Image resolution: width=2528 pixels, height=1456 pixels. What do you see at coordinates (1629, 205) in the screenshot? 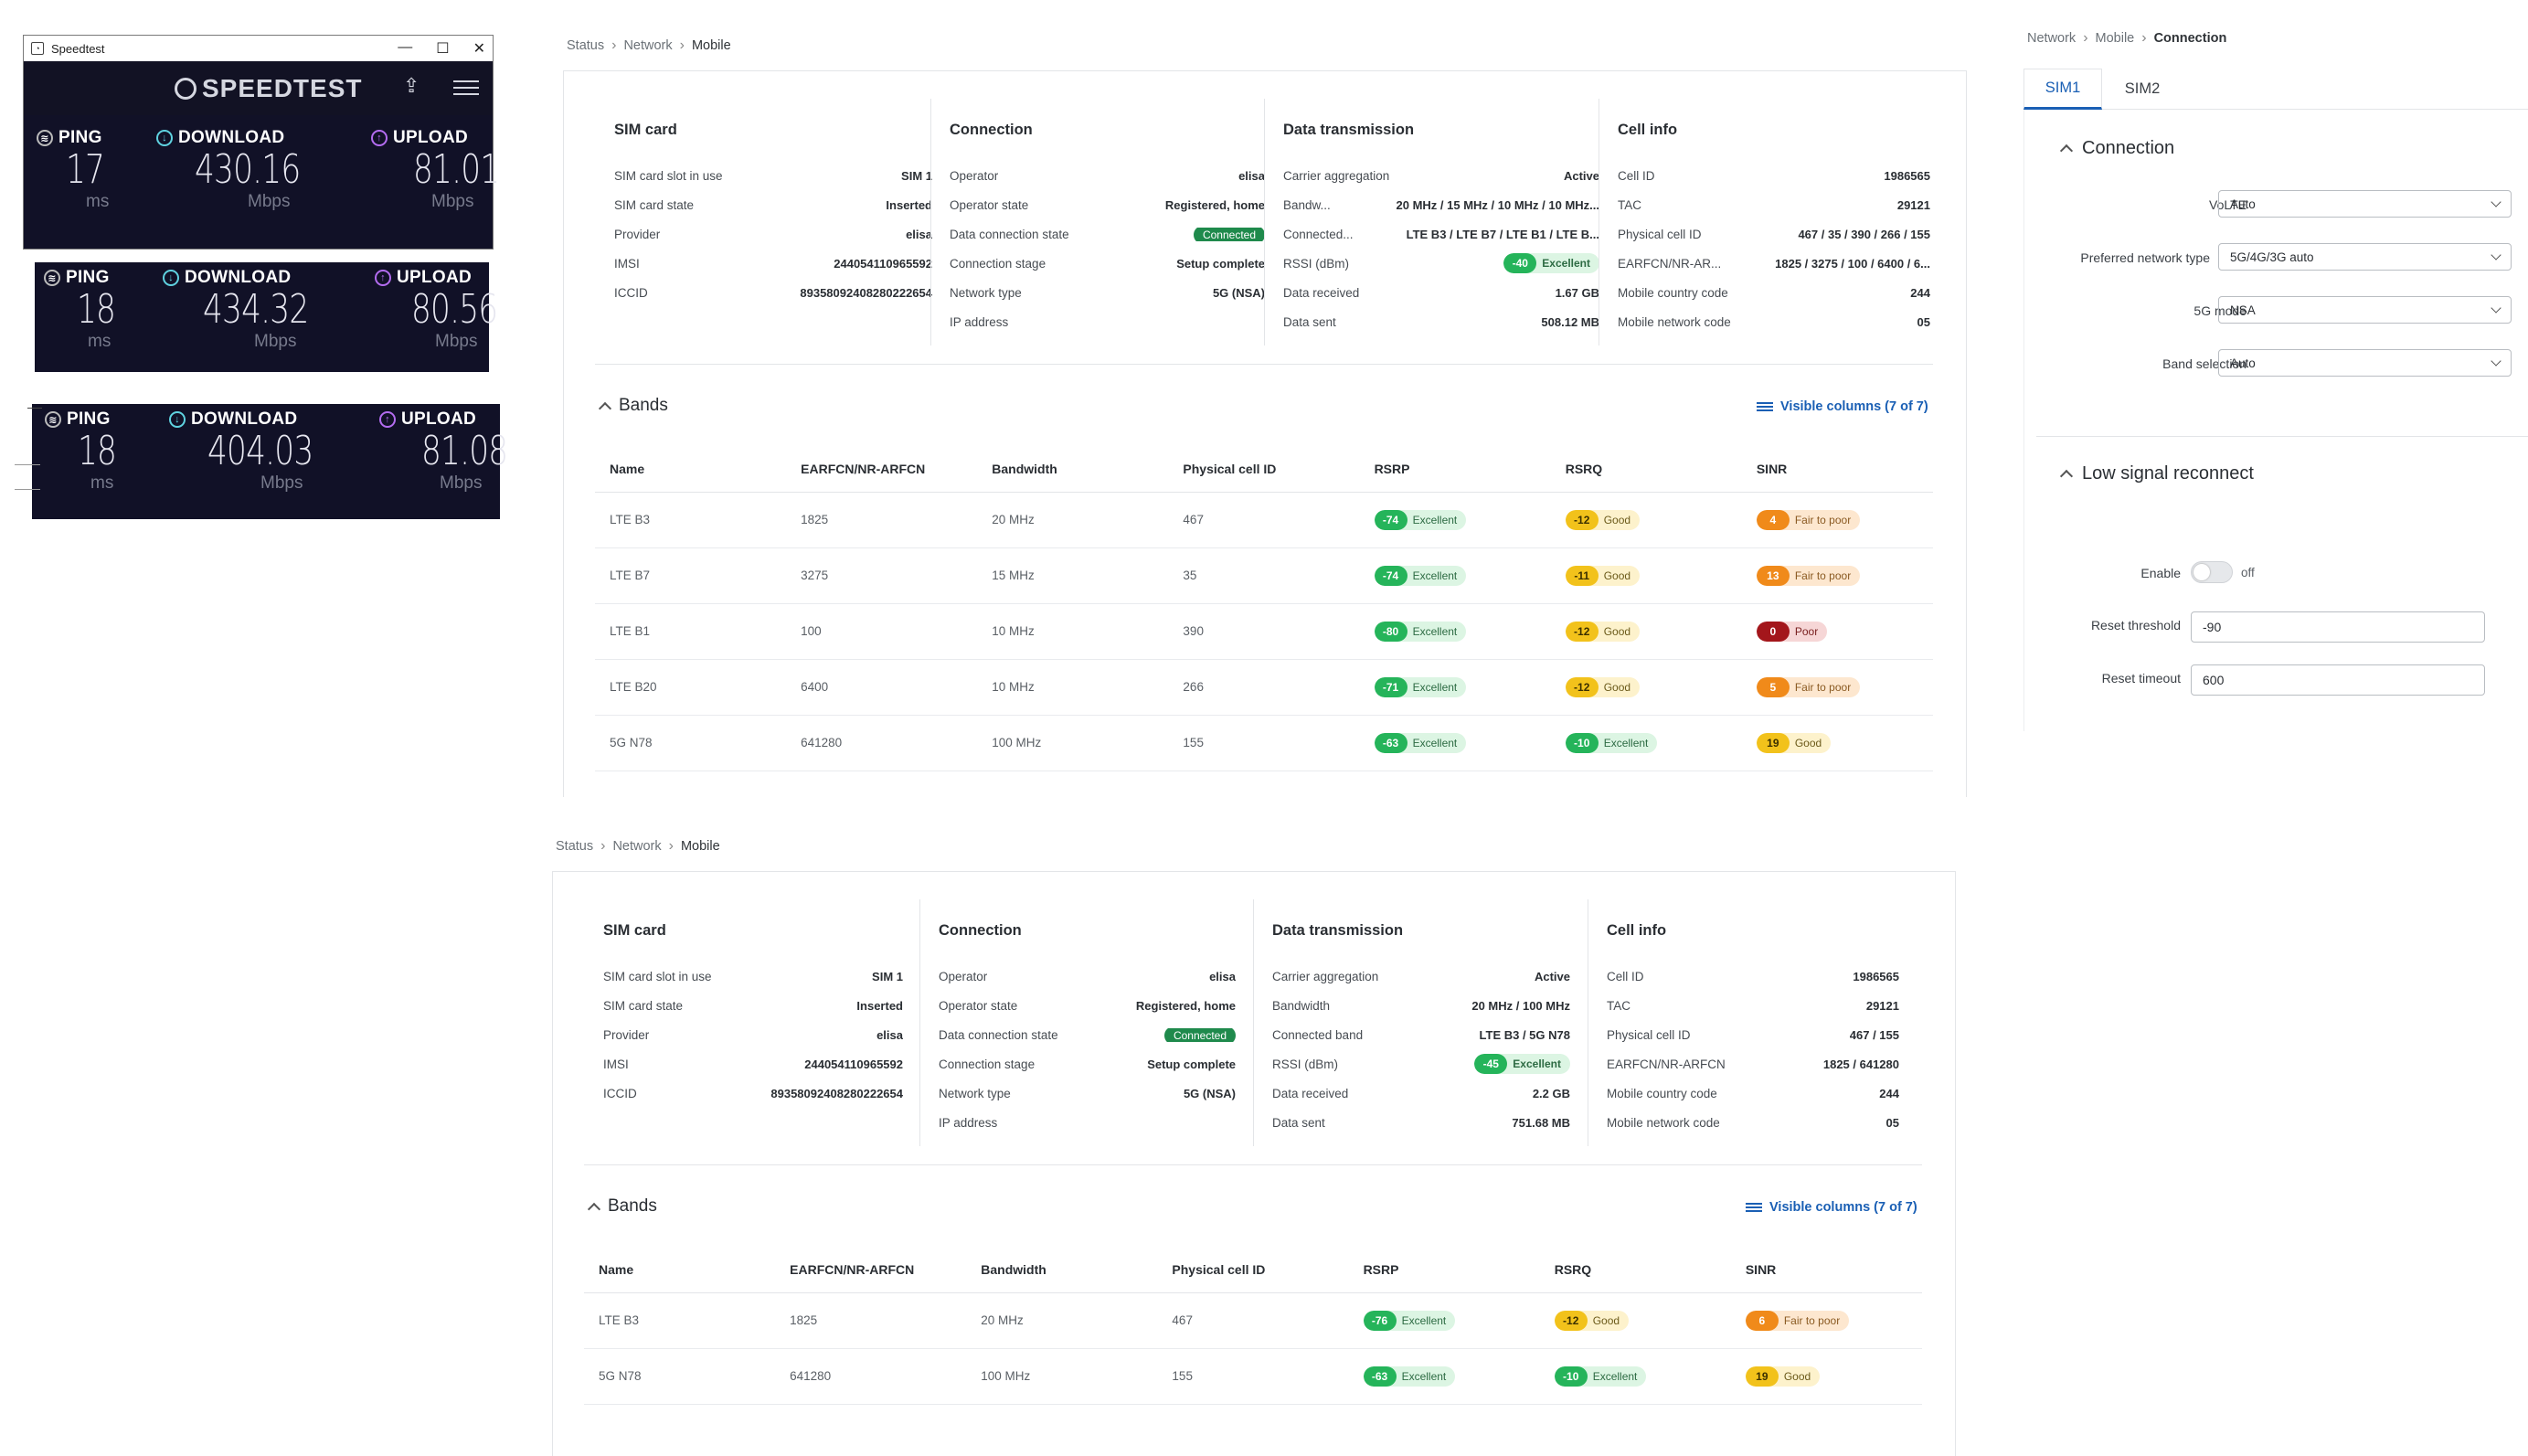
I see `info-key: TAC` at bounding box center [1629, 205].